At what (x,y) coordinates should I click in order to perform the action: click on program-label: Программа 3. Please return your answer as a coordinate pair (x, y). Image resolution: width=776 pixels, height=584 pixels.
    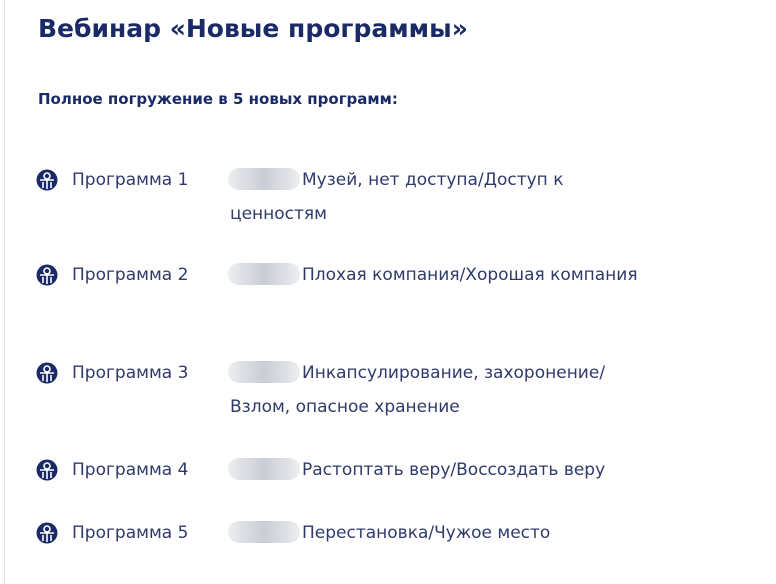
    Looking at the image, I should click on (130, 373).